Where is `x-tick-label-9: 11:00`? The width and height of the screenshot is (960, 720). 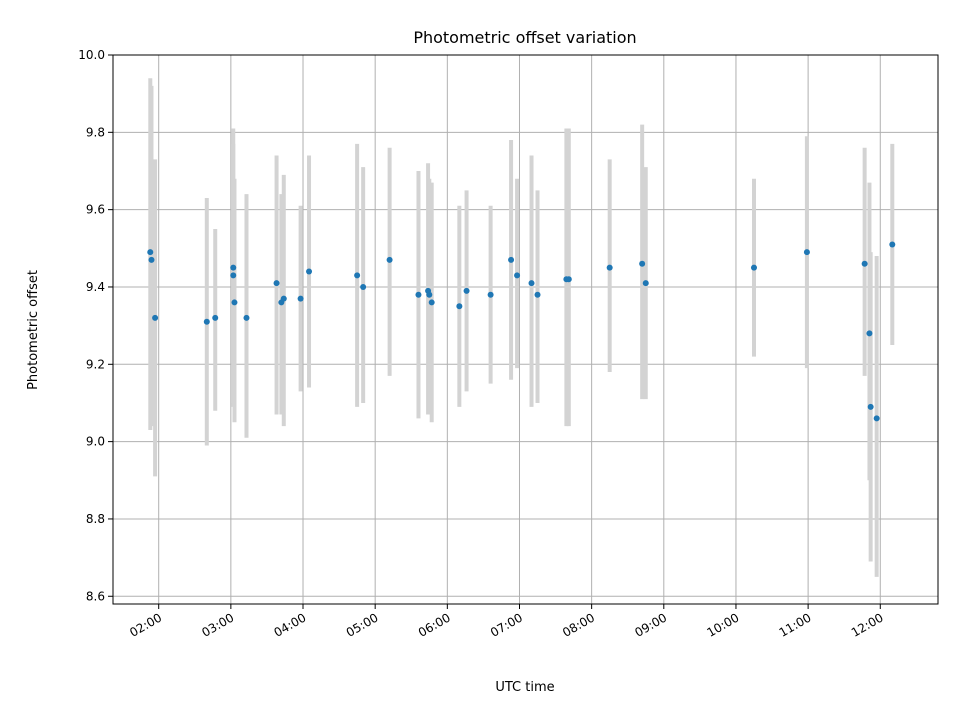 x-tick-label-9: 11:00 is located at coordinates (795, 624).